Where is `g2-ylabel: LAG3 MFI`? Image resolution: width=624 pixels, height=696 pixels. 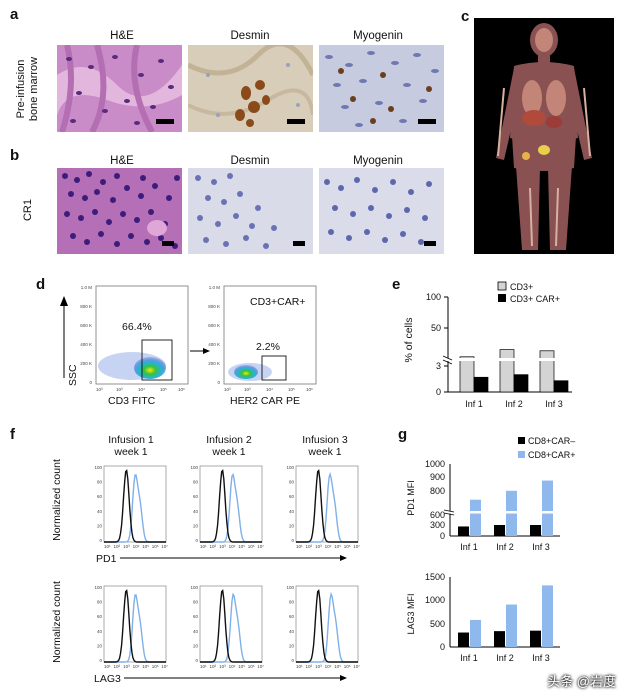 g2-ylabel: LAG3 MFI is located at coordinates (411, 613).